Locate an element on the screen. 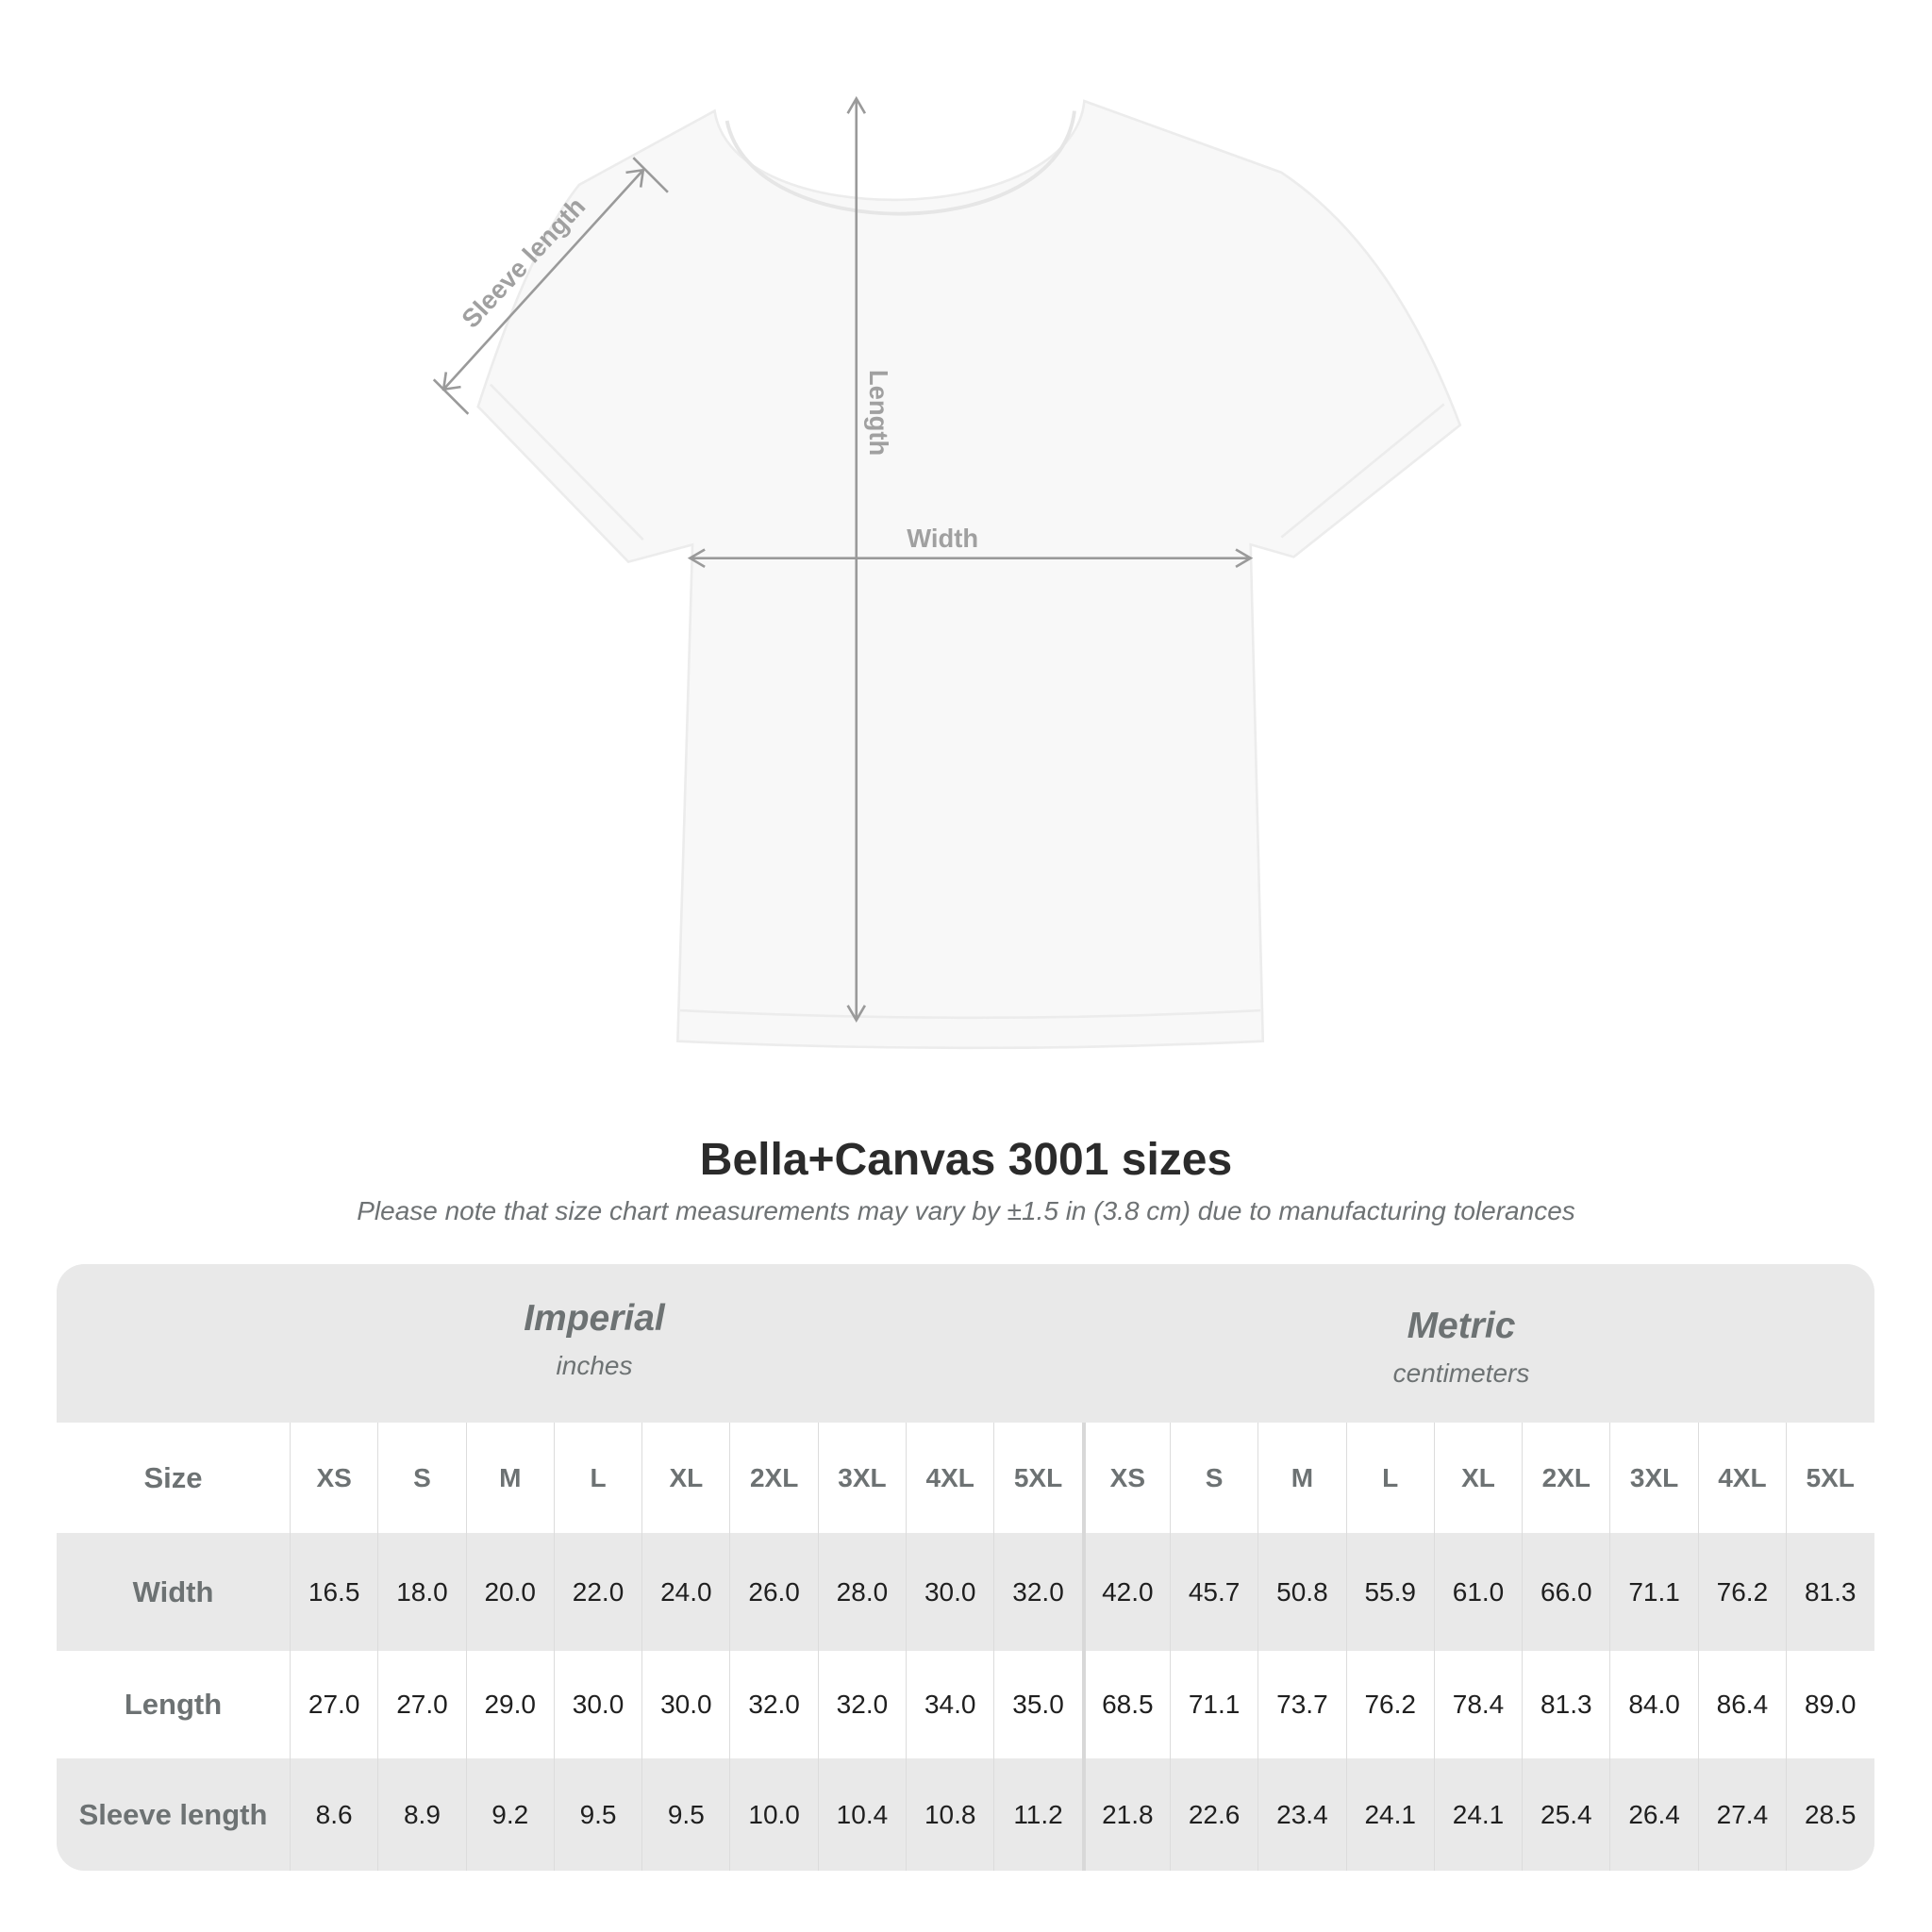  imperial-value: 28.0 is located at coordinates (861, 1592).